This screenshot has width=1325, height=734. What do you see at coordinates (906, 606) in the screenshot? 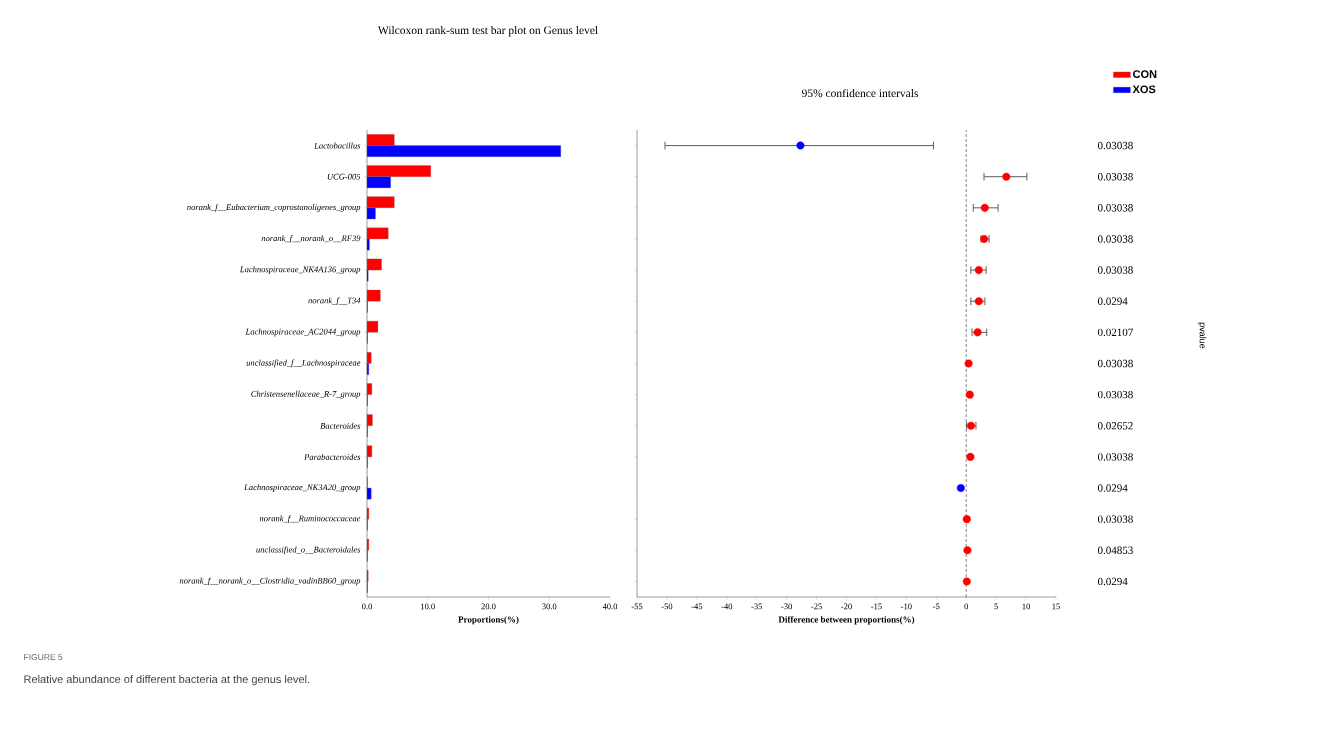
I see `x-tick-label: -10` at bounding box center [906, 606].